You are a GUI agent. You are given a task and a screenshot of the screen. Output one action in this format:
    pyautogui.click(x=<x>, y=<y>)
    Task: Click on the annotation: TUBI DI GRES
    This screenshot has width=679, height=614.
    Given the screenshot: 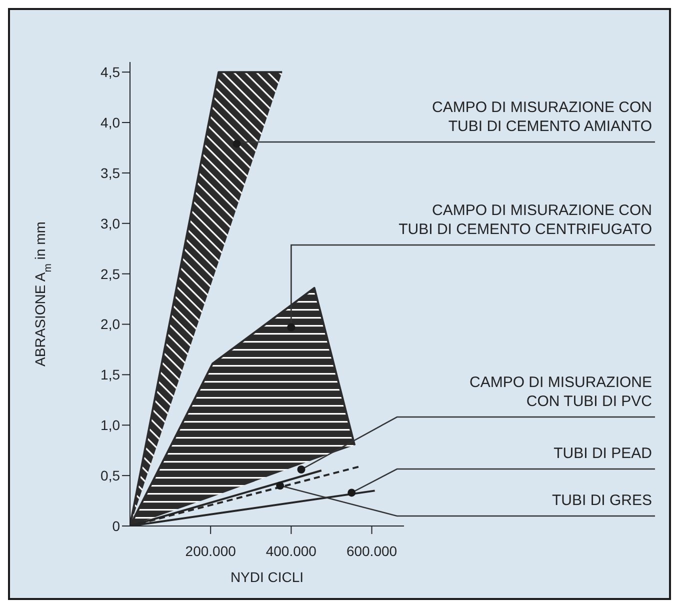 What is the action you would take?
    pyautogui.click(x=602, y=500)
    